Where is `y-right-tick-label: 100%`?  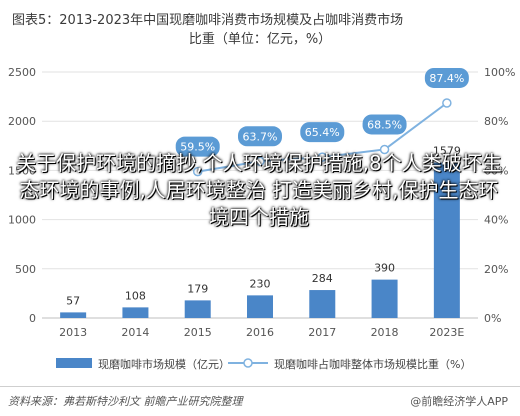 y-right-tick-label: 100% is located at coordinates (499, 72).